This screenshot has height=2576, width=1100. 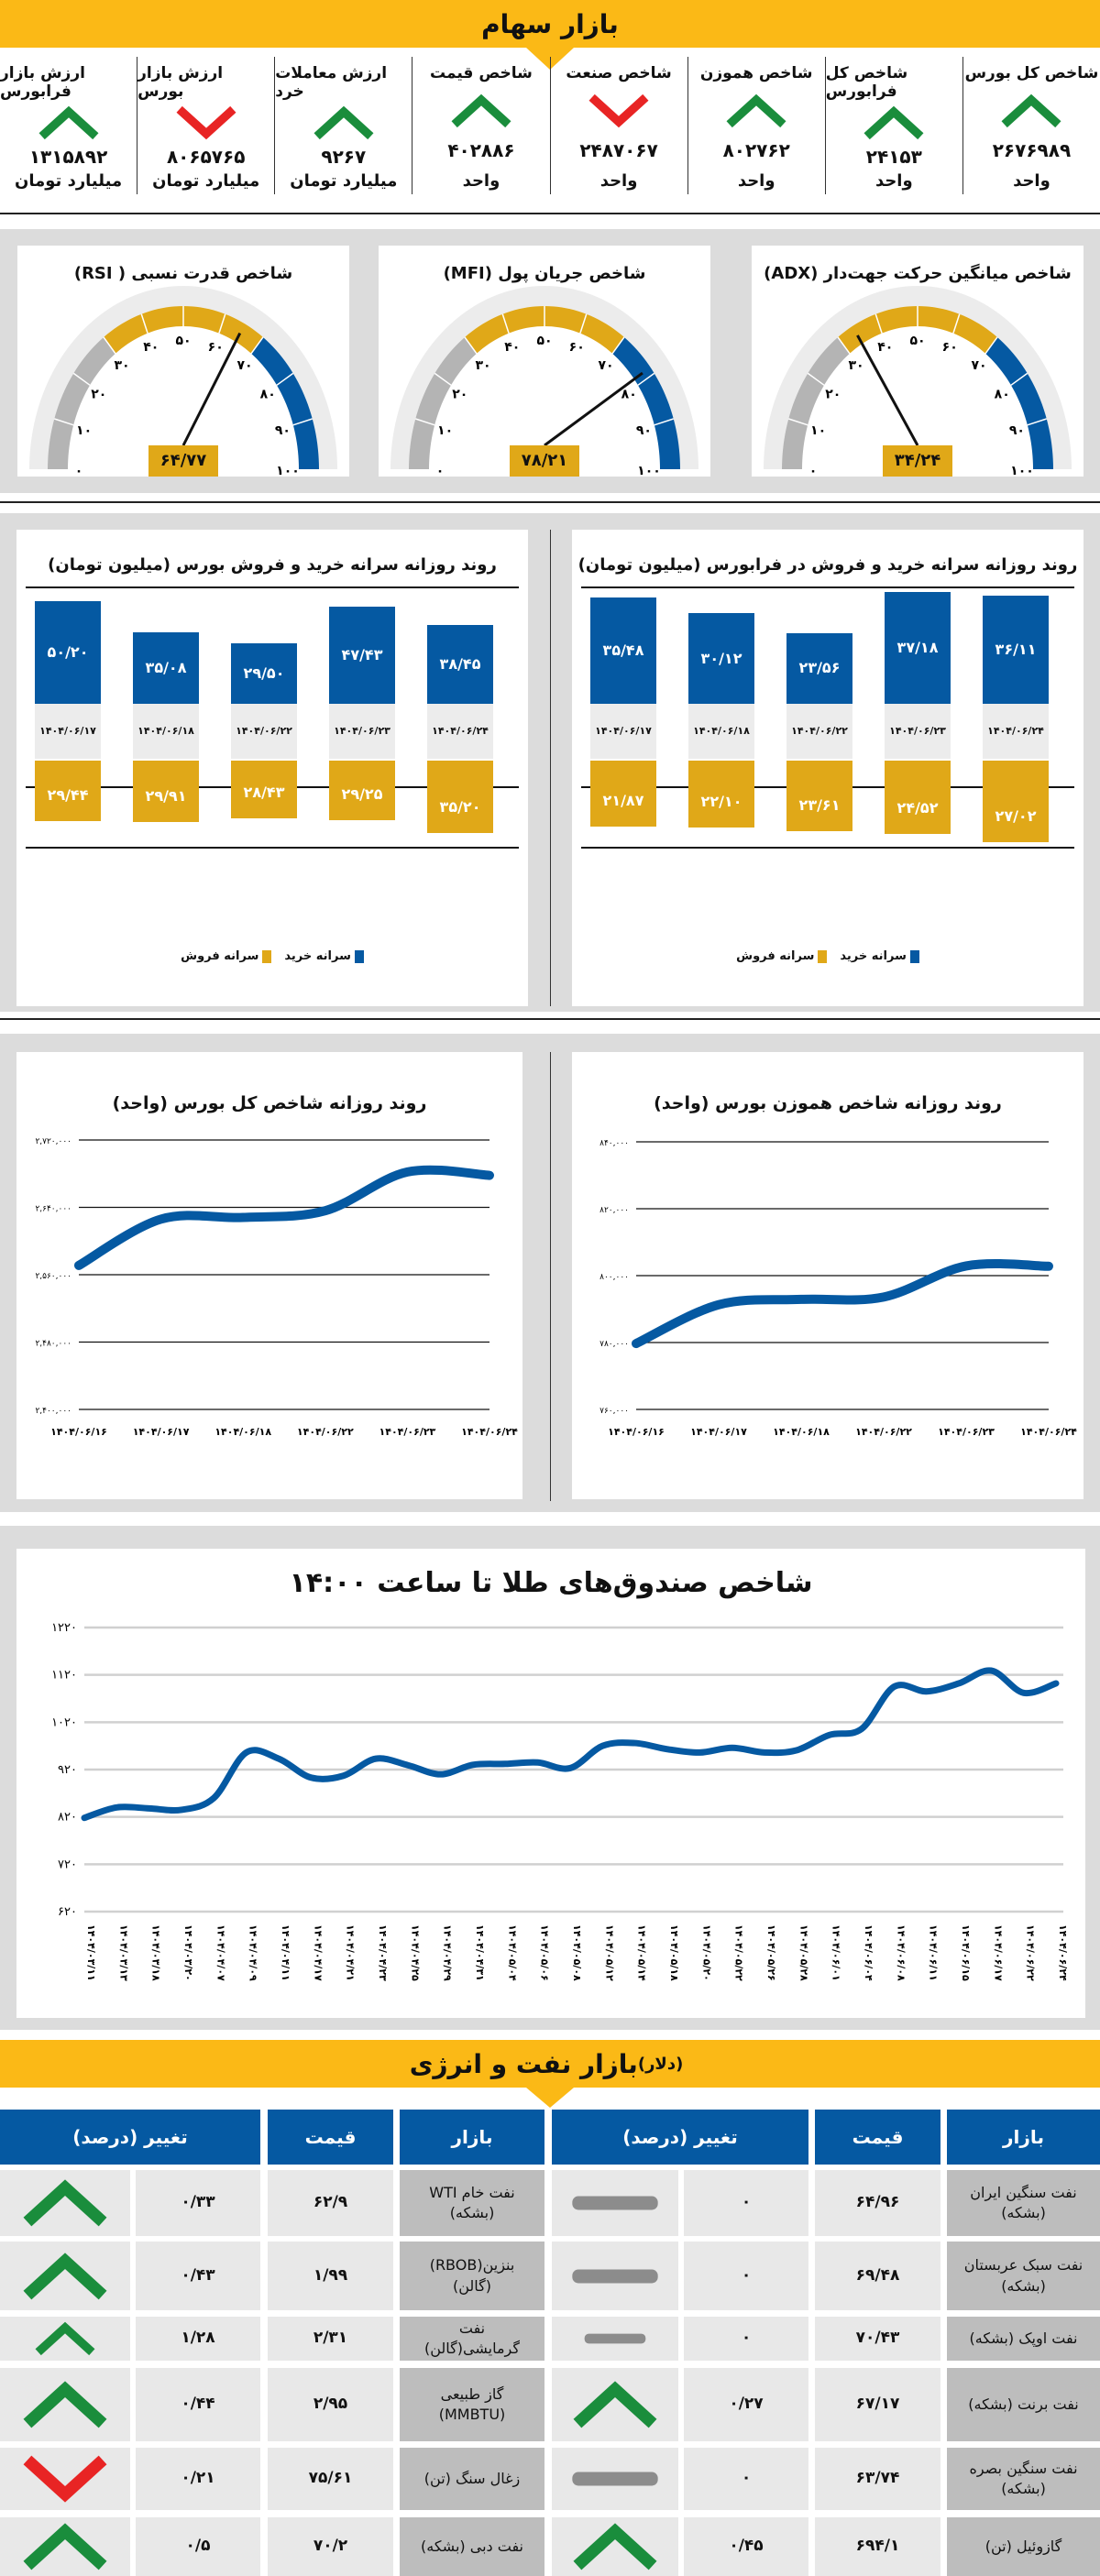 I want to click on gauge-outer-band, so click(x=918, y=377).